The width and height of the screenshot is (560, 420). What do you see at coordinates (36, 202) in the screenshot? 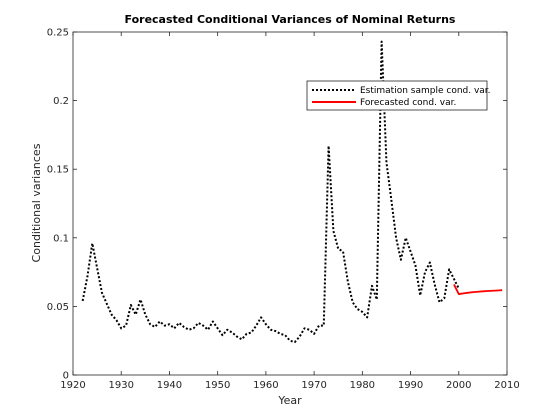
I see `y-axis-label: Conditional variances` at bounding box center [36, 202].